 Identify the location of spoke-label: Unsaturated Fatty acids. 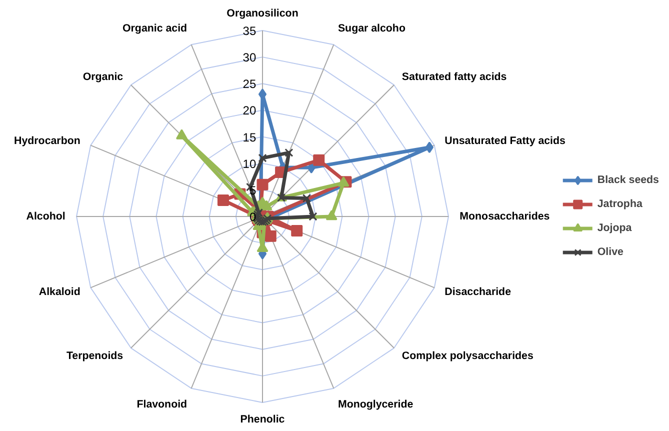
(505, 141).